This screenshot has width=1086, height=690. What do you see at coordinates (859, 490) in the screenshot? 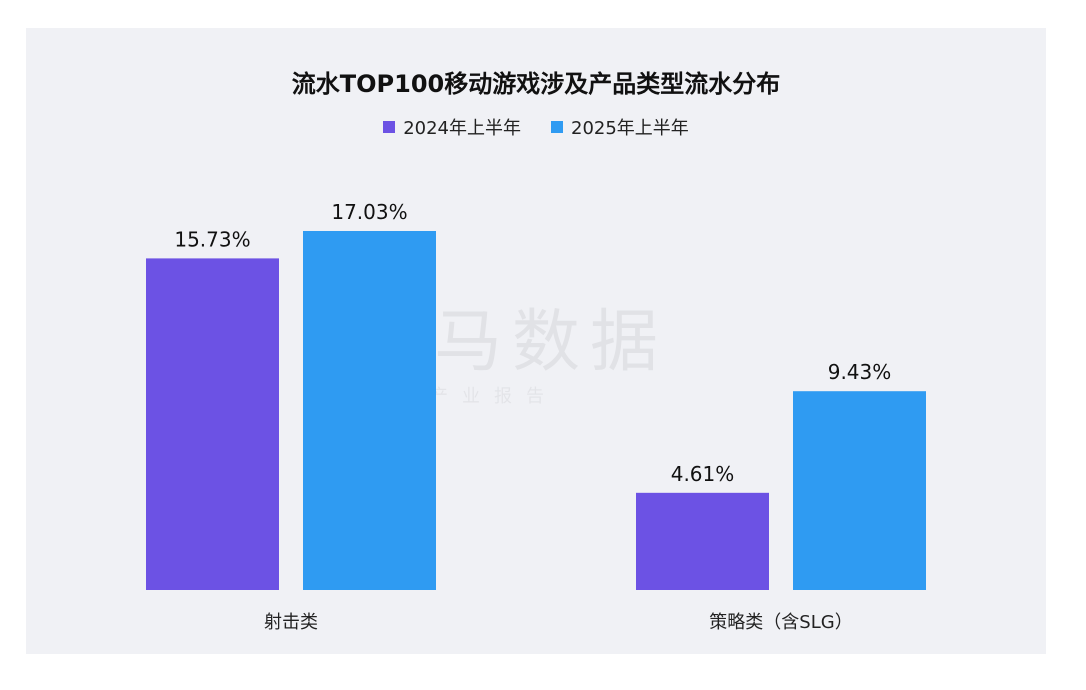
I see `bar-2025-cat1` at bounding box center [859, 490].